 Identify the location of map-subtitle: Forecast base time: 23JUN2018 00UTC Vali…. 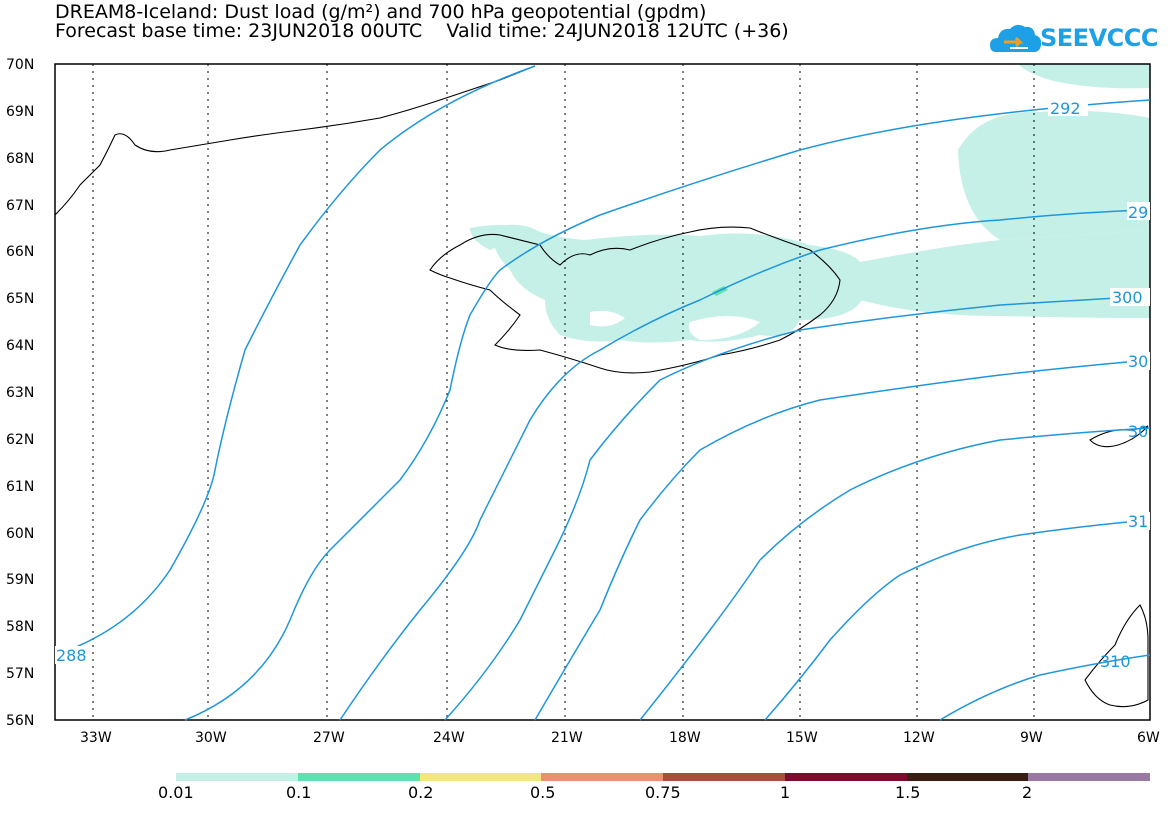
(422, 31).